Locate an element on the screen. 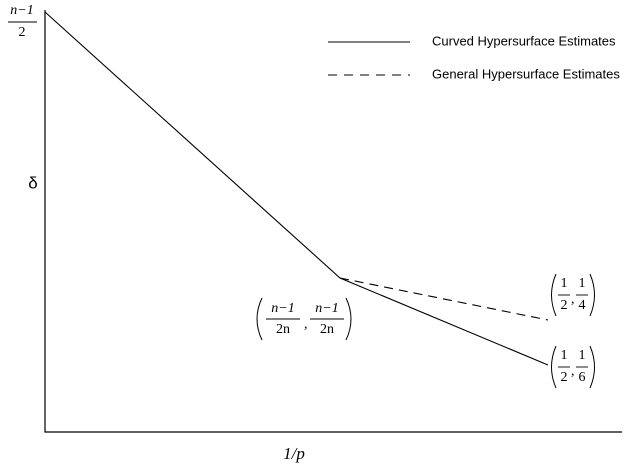  point-label: 1 2 , 1 4 is located at coordinates (573, 295).